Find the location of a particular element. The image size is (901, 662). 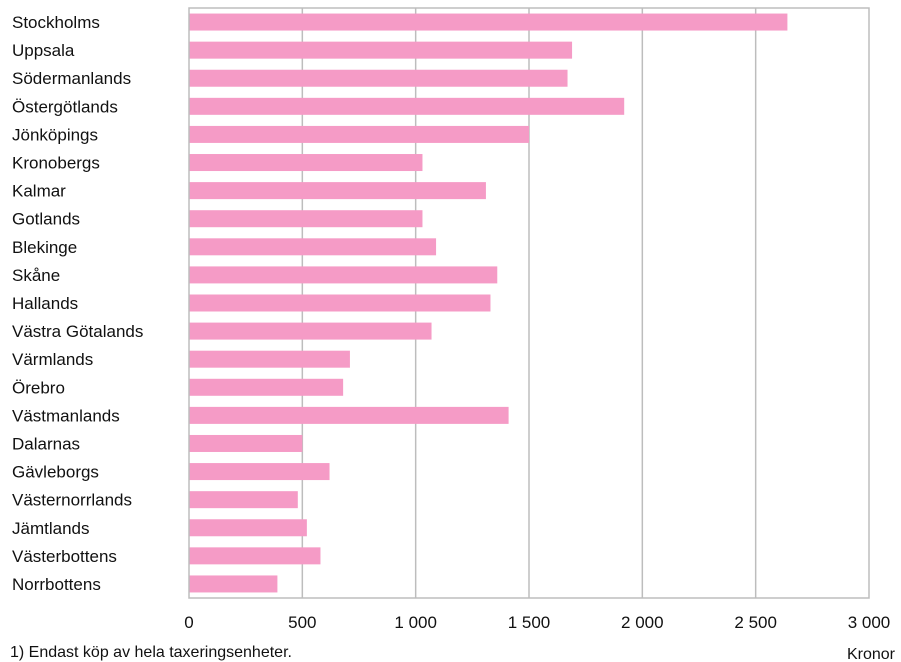

category-label: Jämtlands is located at coordinates (50, 528).